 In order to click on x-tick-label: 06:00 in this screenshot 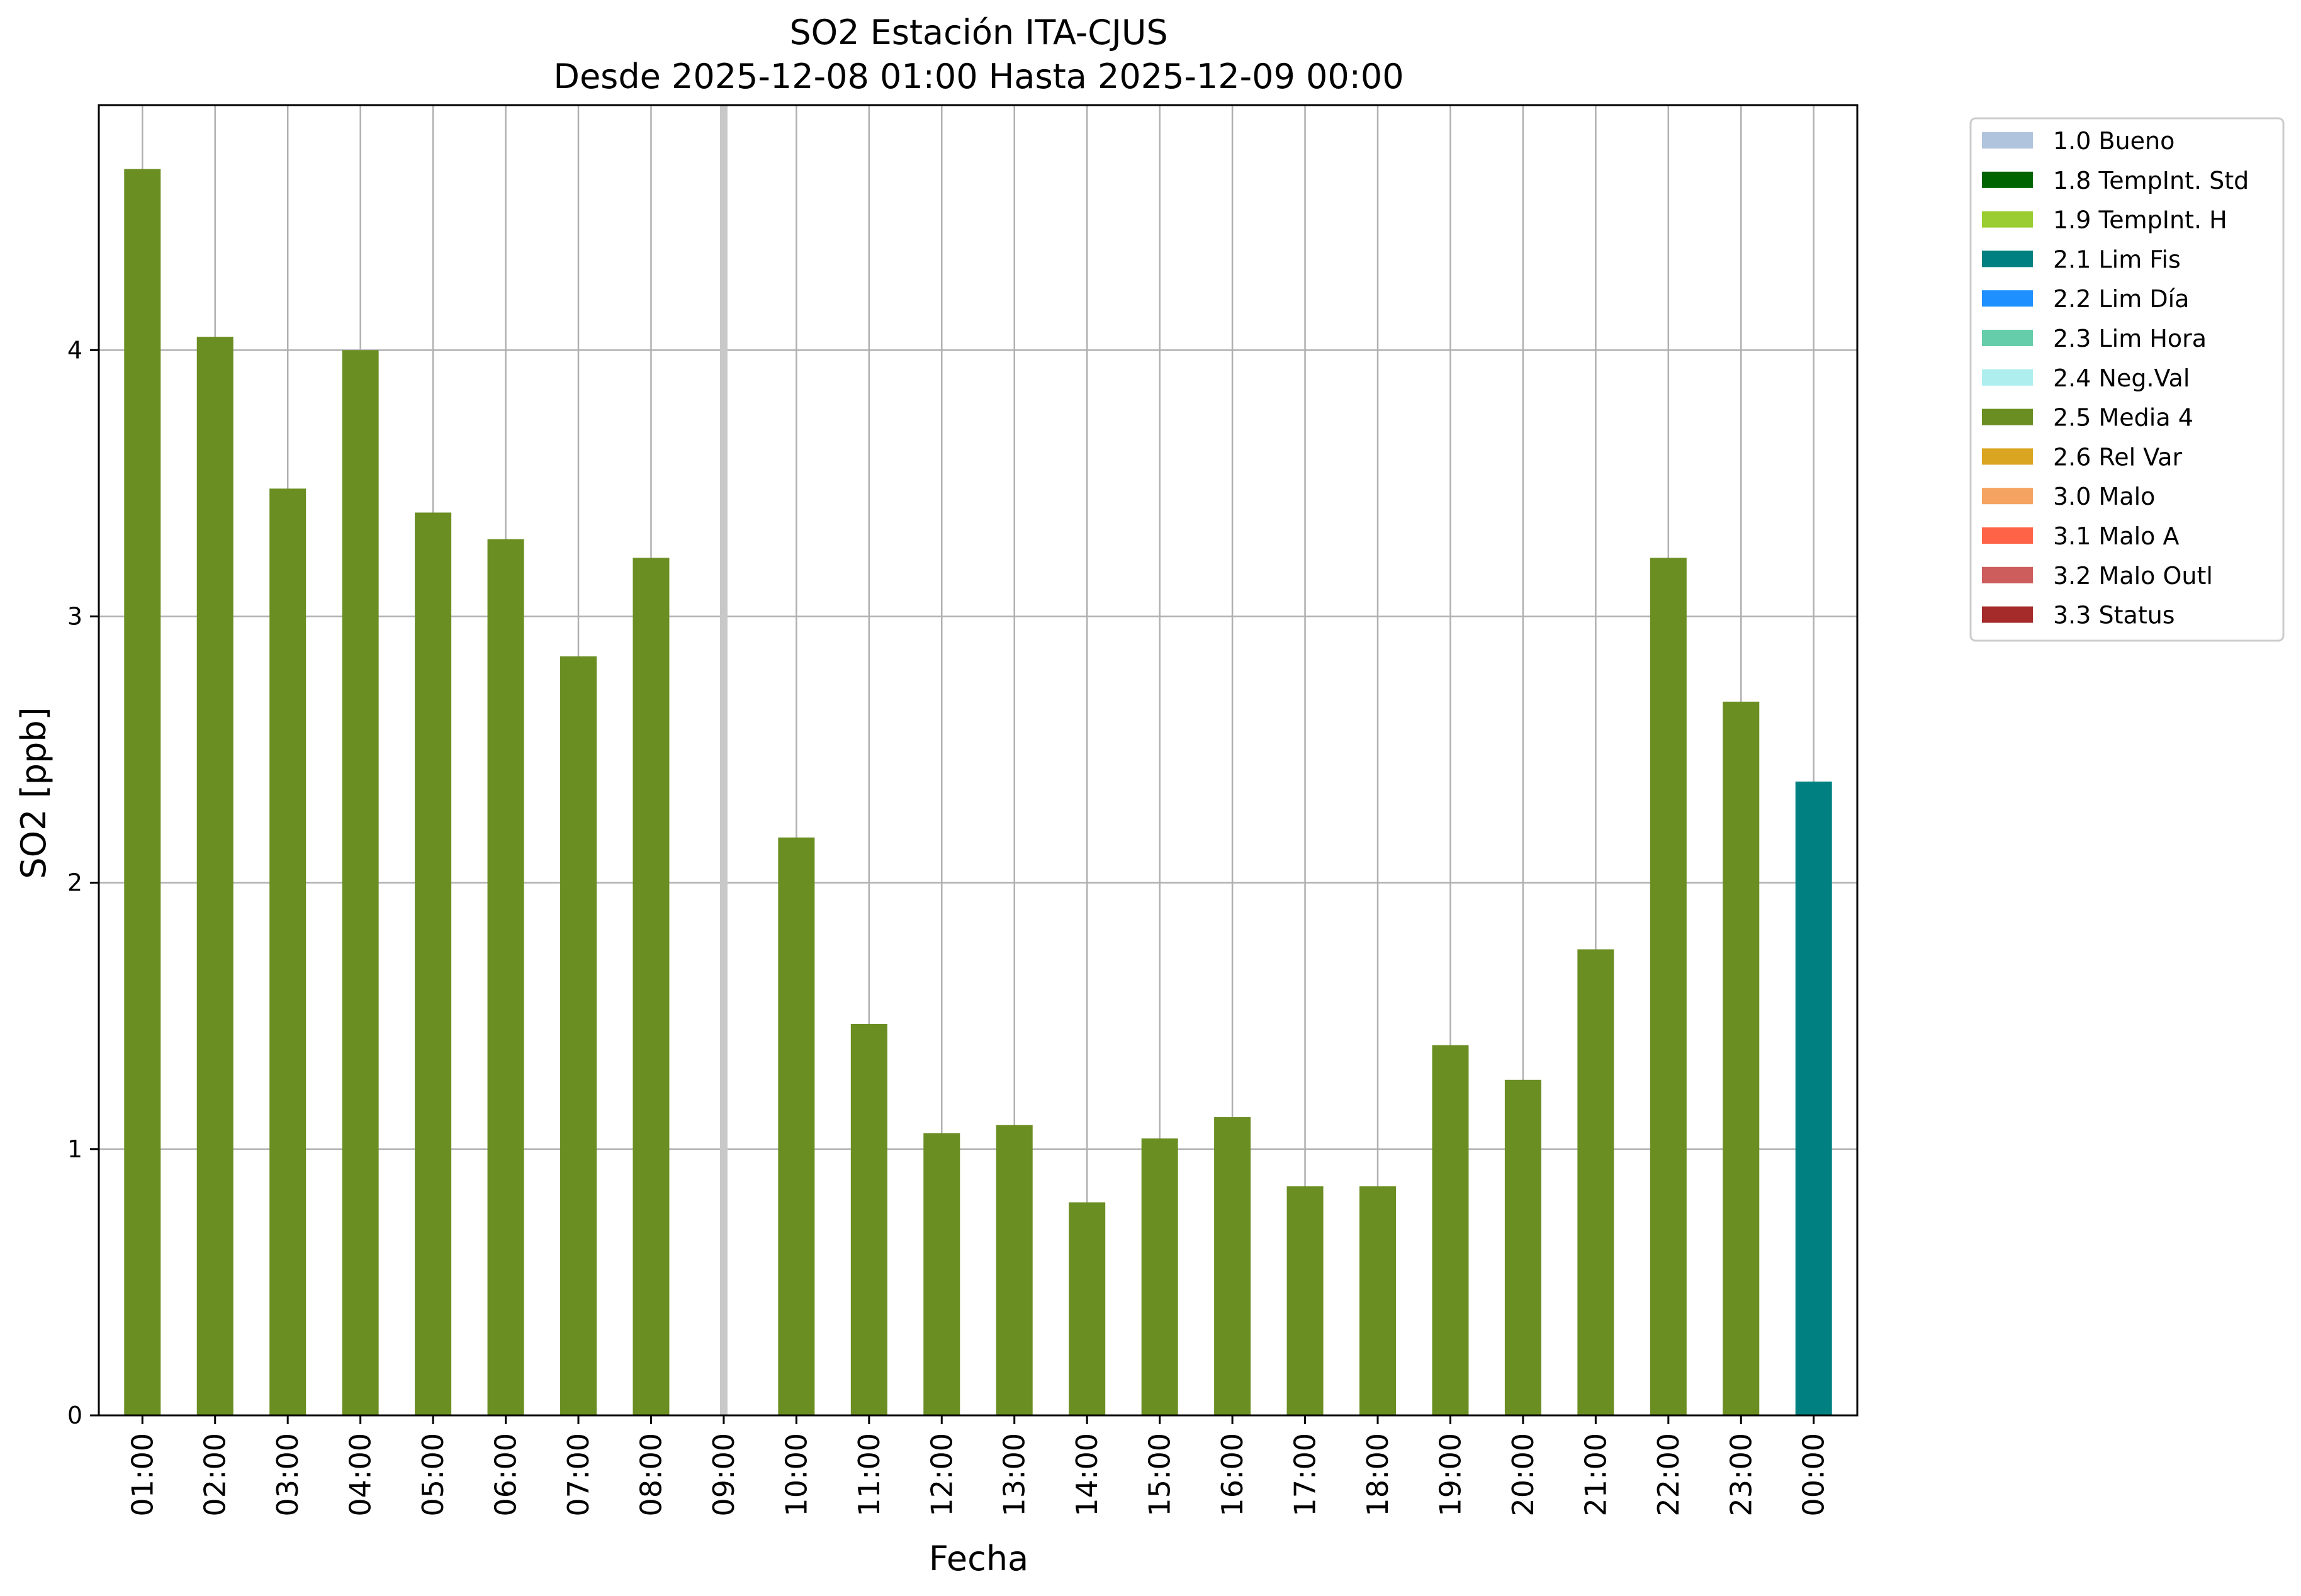, I will do `click(506, 1475)`.